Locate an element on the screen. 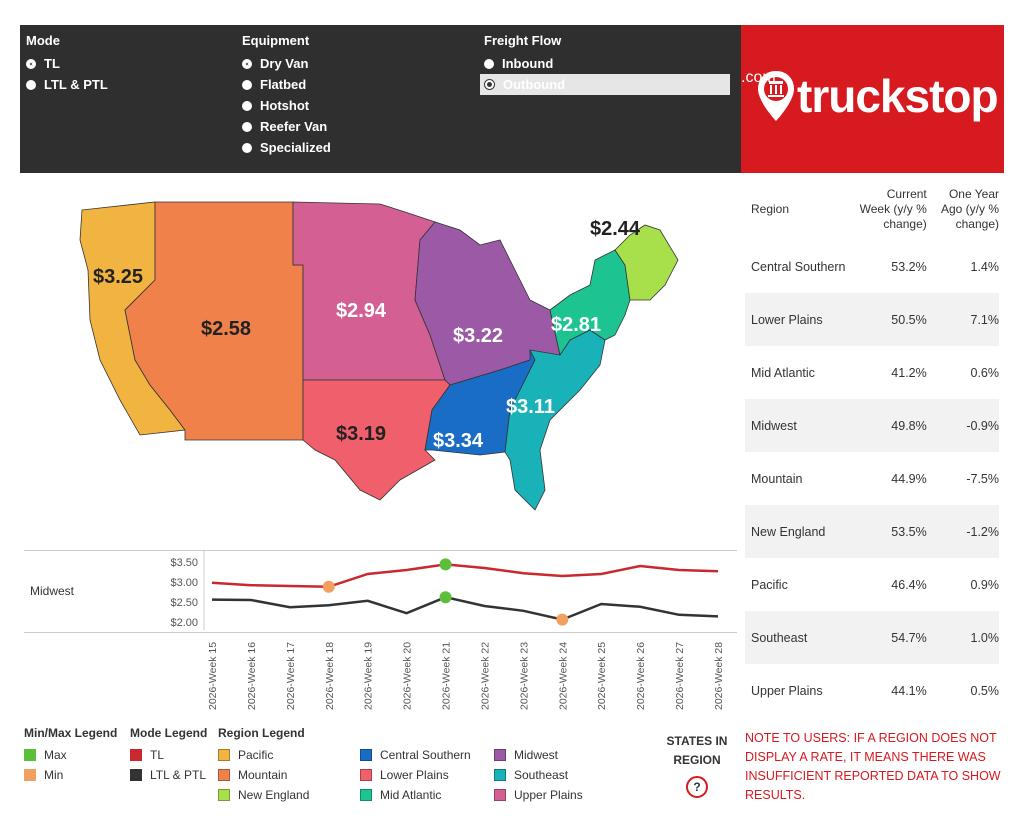 This screenshot has height=816, width=1012. mode-legend: Mode Legend TL LTL & PTL is located at coordinates (168, 755).